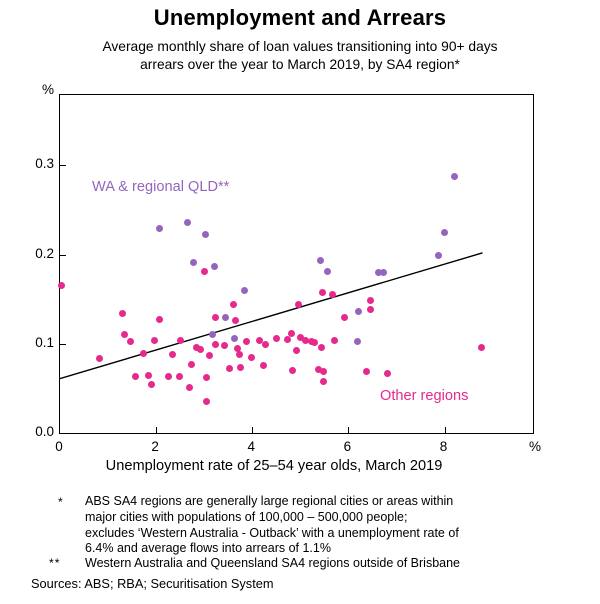 This screenshot has width=600, height=604. I want to click on y-axis-unit-label: %, so click(47, 89).